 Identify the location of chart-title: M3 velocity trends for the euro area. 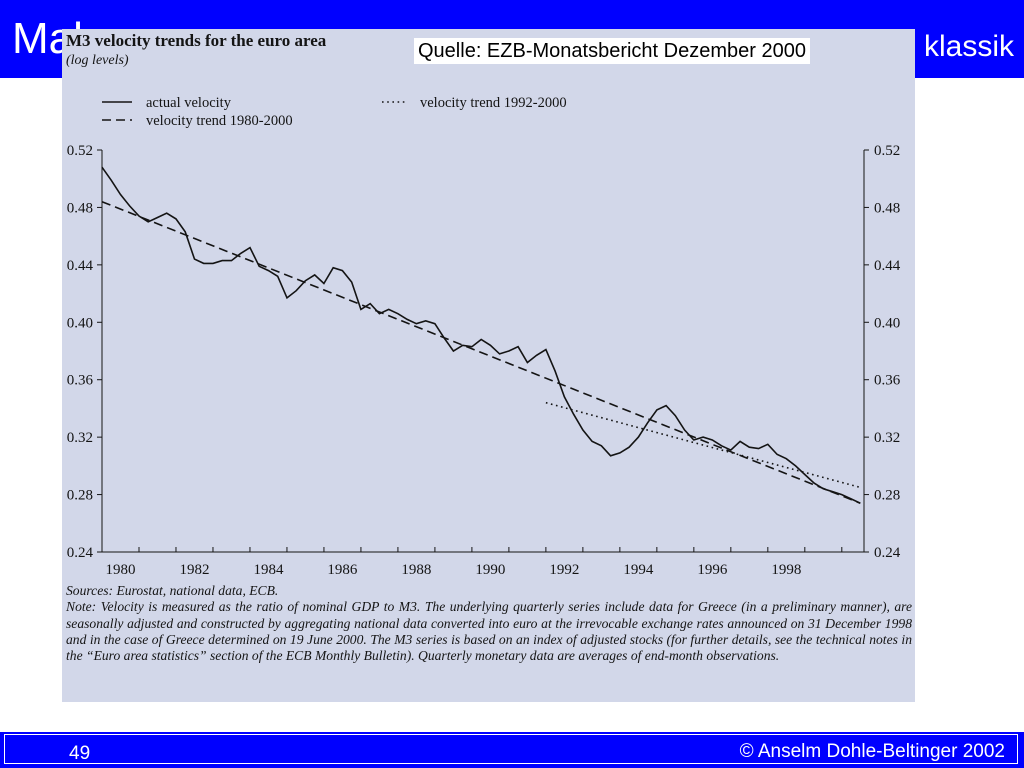
(196, 40).